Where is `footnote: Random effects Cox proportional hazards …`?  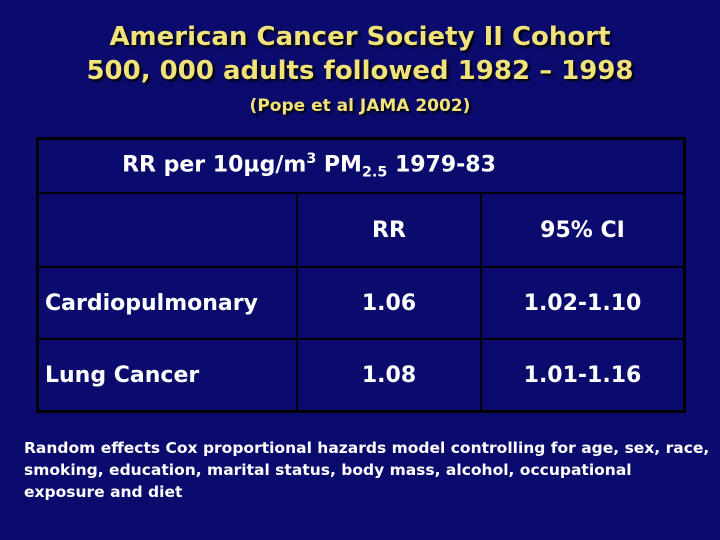
footnote: Random effects Cox proportional hazards … is located at coordinates (367, 470).